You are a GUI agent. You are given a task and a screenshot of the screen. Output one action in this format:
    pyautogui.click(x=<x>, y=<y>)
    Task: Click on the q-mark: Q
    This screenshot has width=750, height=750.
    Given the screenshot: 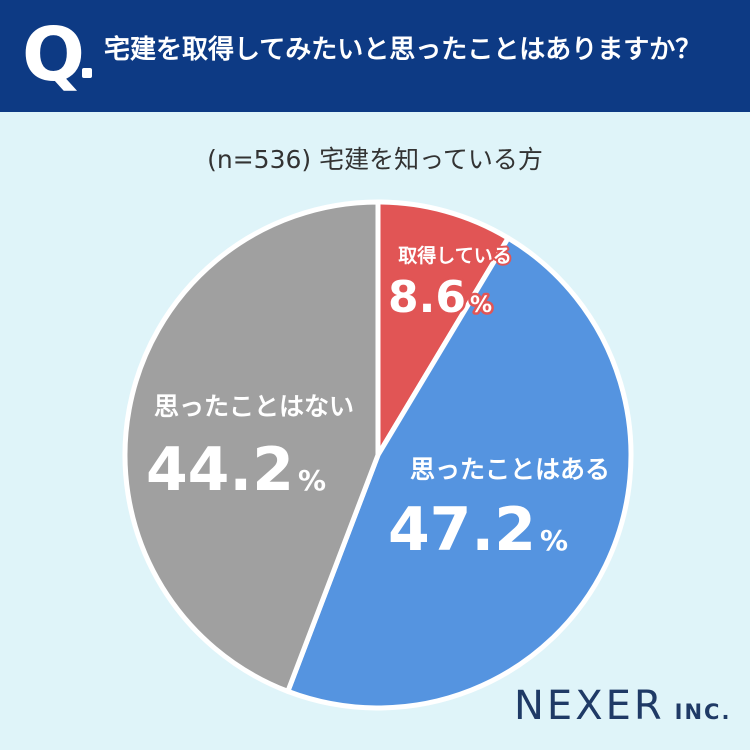 What is the action you would take?
    pyautogui.click(x=53, y=55)
    